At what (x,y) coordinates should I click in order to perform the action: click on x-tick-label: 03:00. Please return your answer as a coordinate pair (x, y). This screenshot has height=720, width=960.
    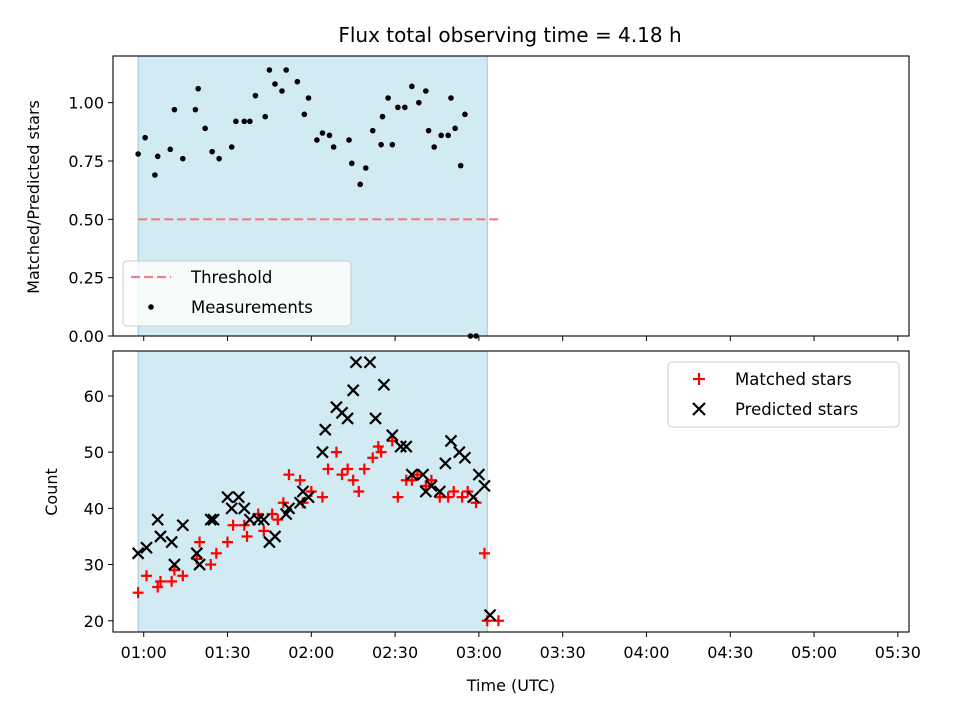
    Looking at the image, I should click on (479, 652).